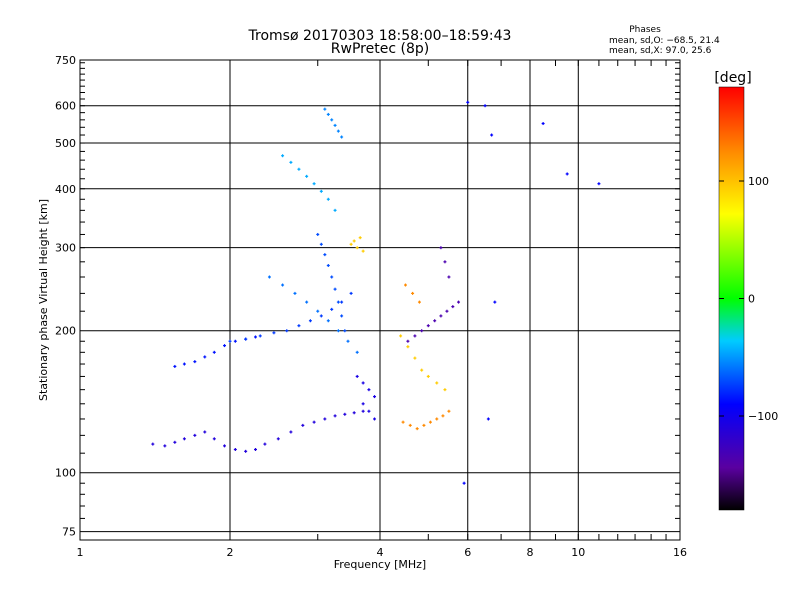  I want to click on x-tick-label: 8, so click(530, 552).